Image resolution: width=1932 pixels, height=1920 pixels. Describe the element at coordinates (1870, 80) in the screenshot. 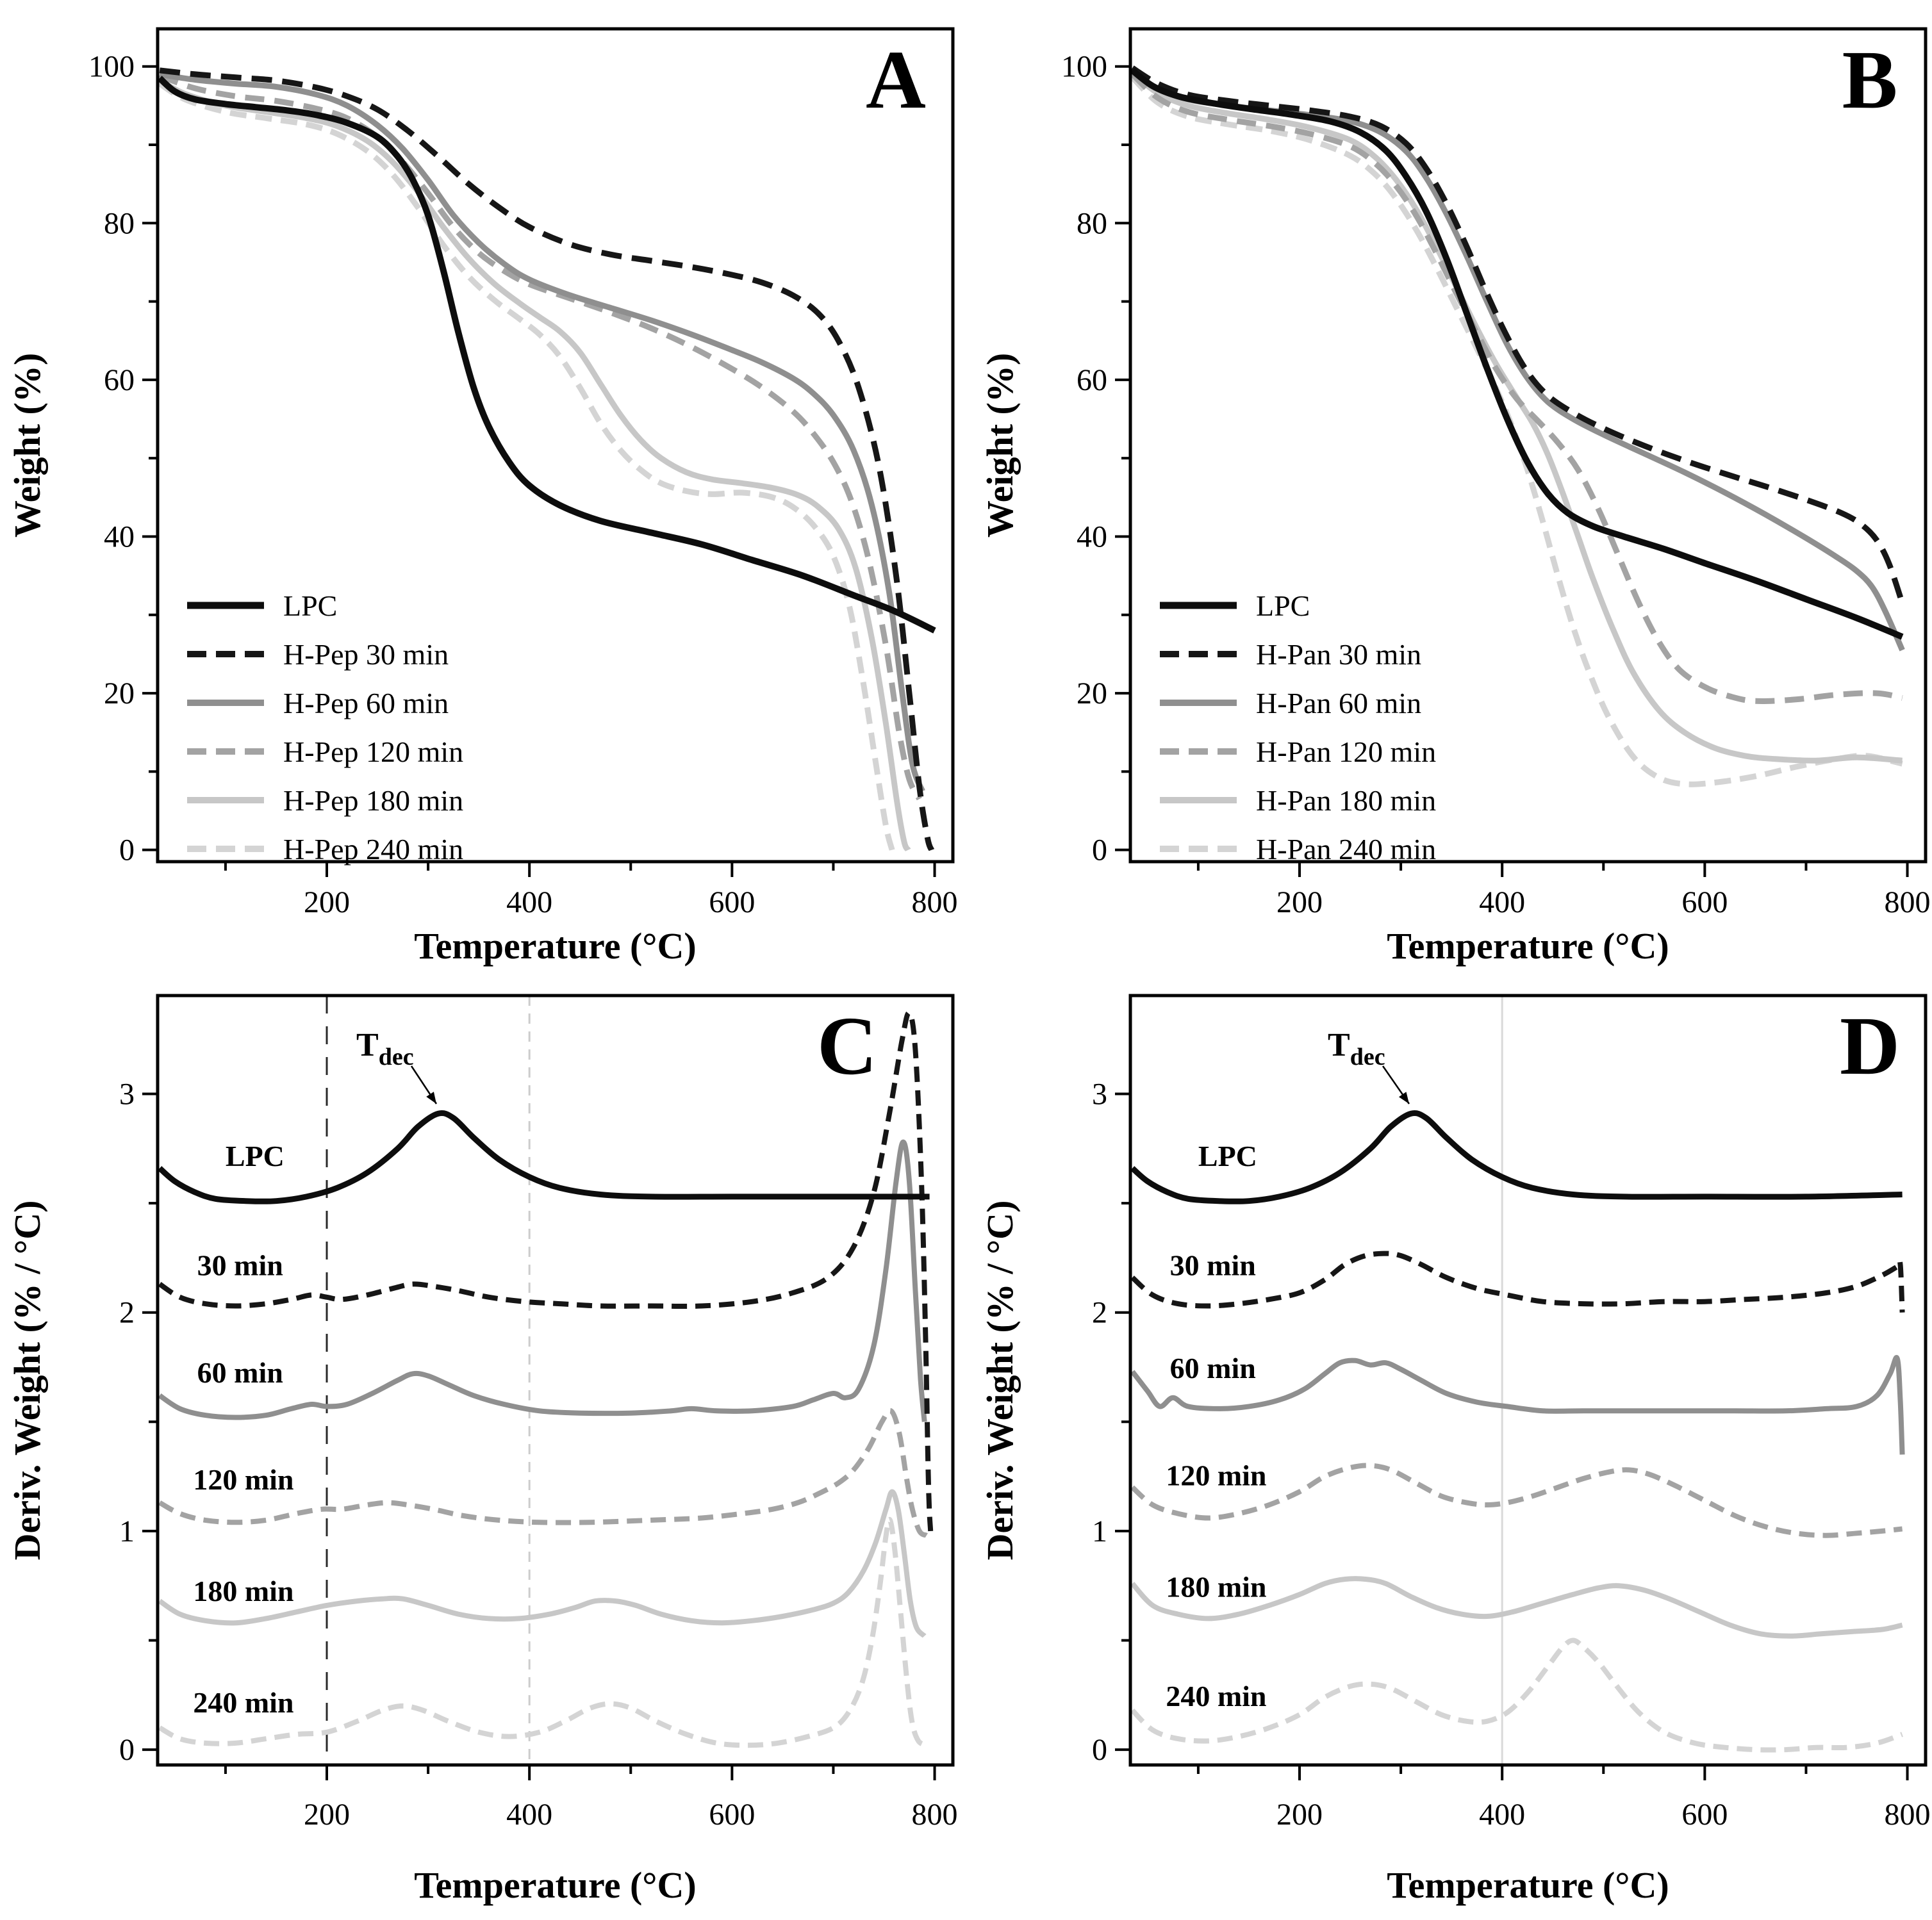

I see `panel-letter-b: B` at that location.